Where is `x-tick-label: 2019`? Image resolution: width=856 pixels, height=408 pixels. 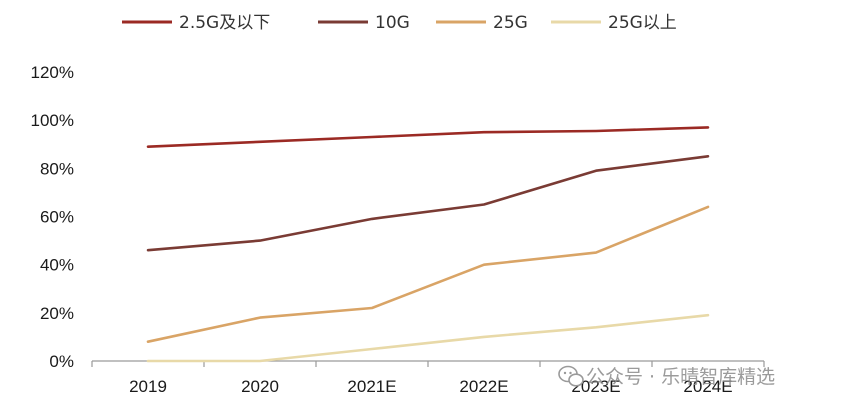 x-tick-label: 2019 is located at coordinates (148, 386).